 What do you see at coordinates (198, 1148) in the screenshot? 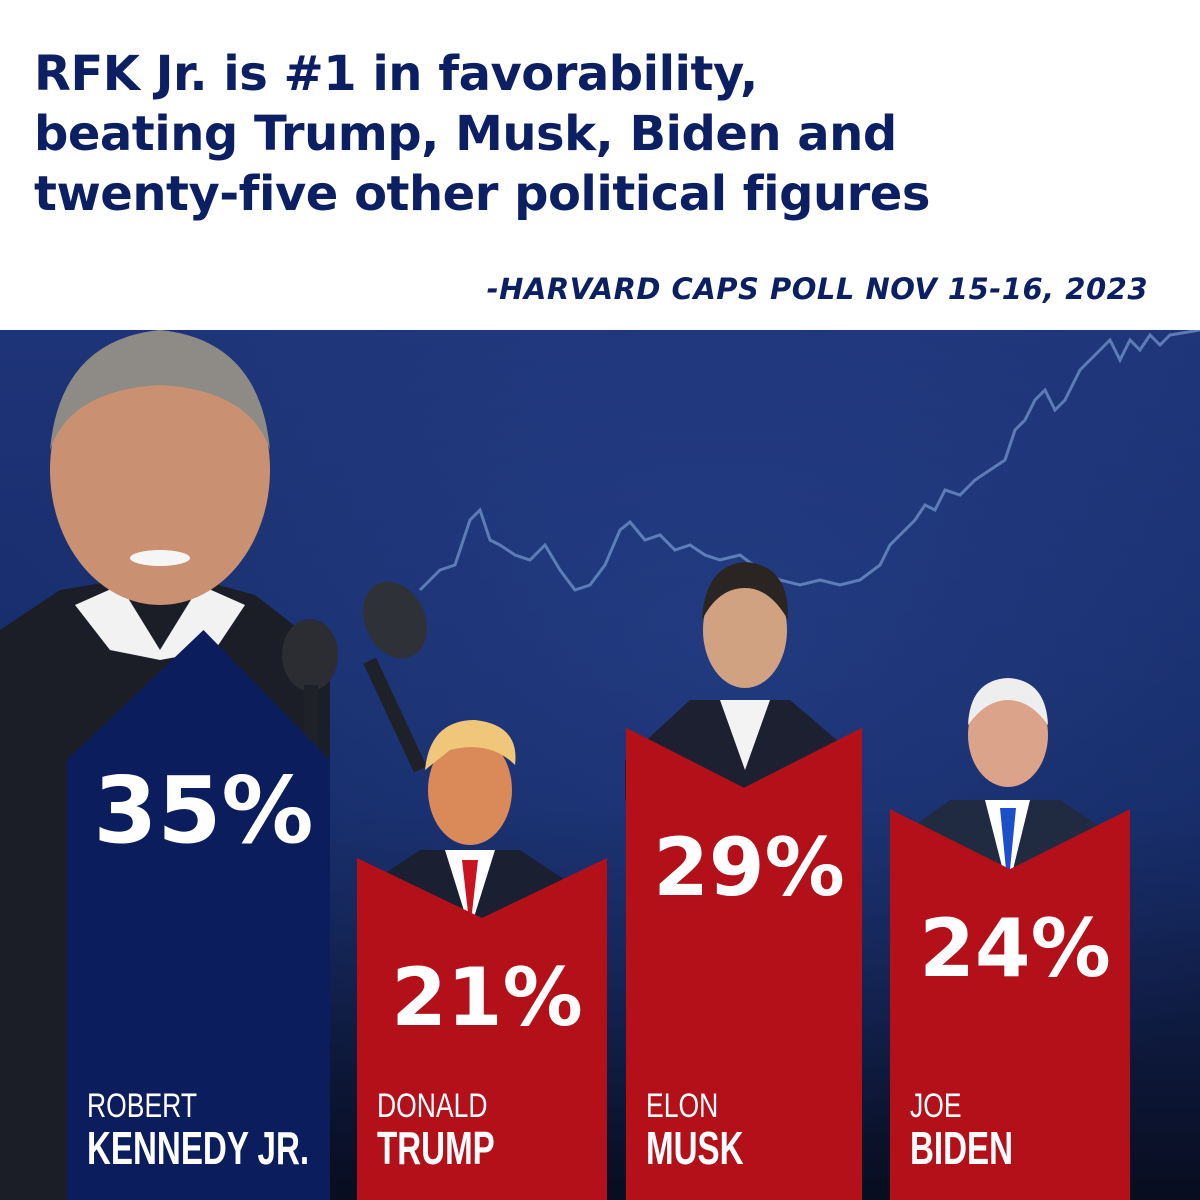
I see `last-name-kennedy: KENNEDY JR.` at bounding box center [198, 1148].